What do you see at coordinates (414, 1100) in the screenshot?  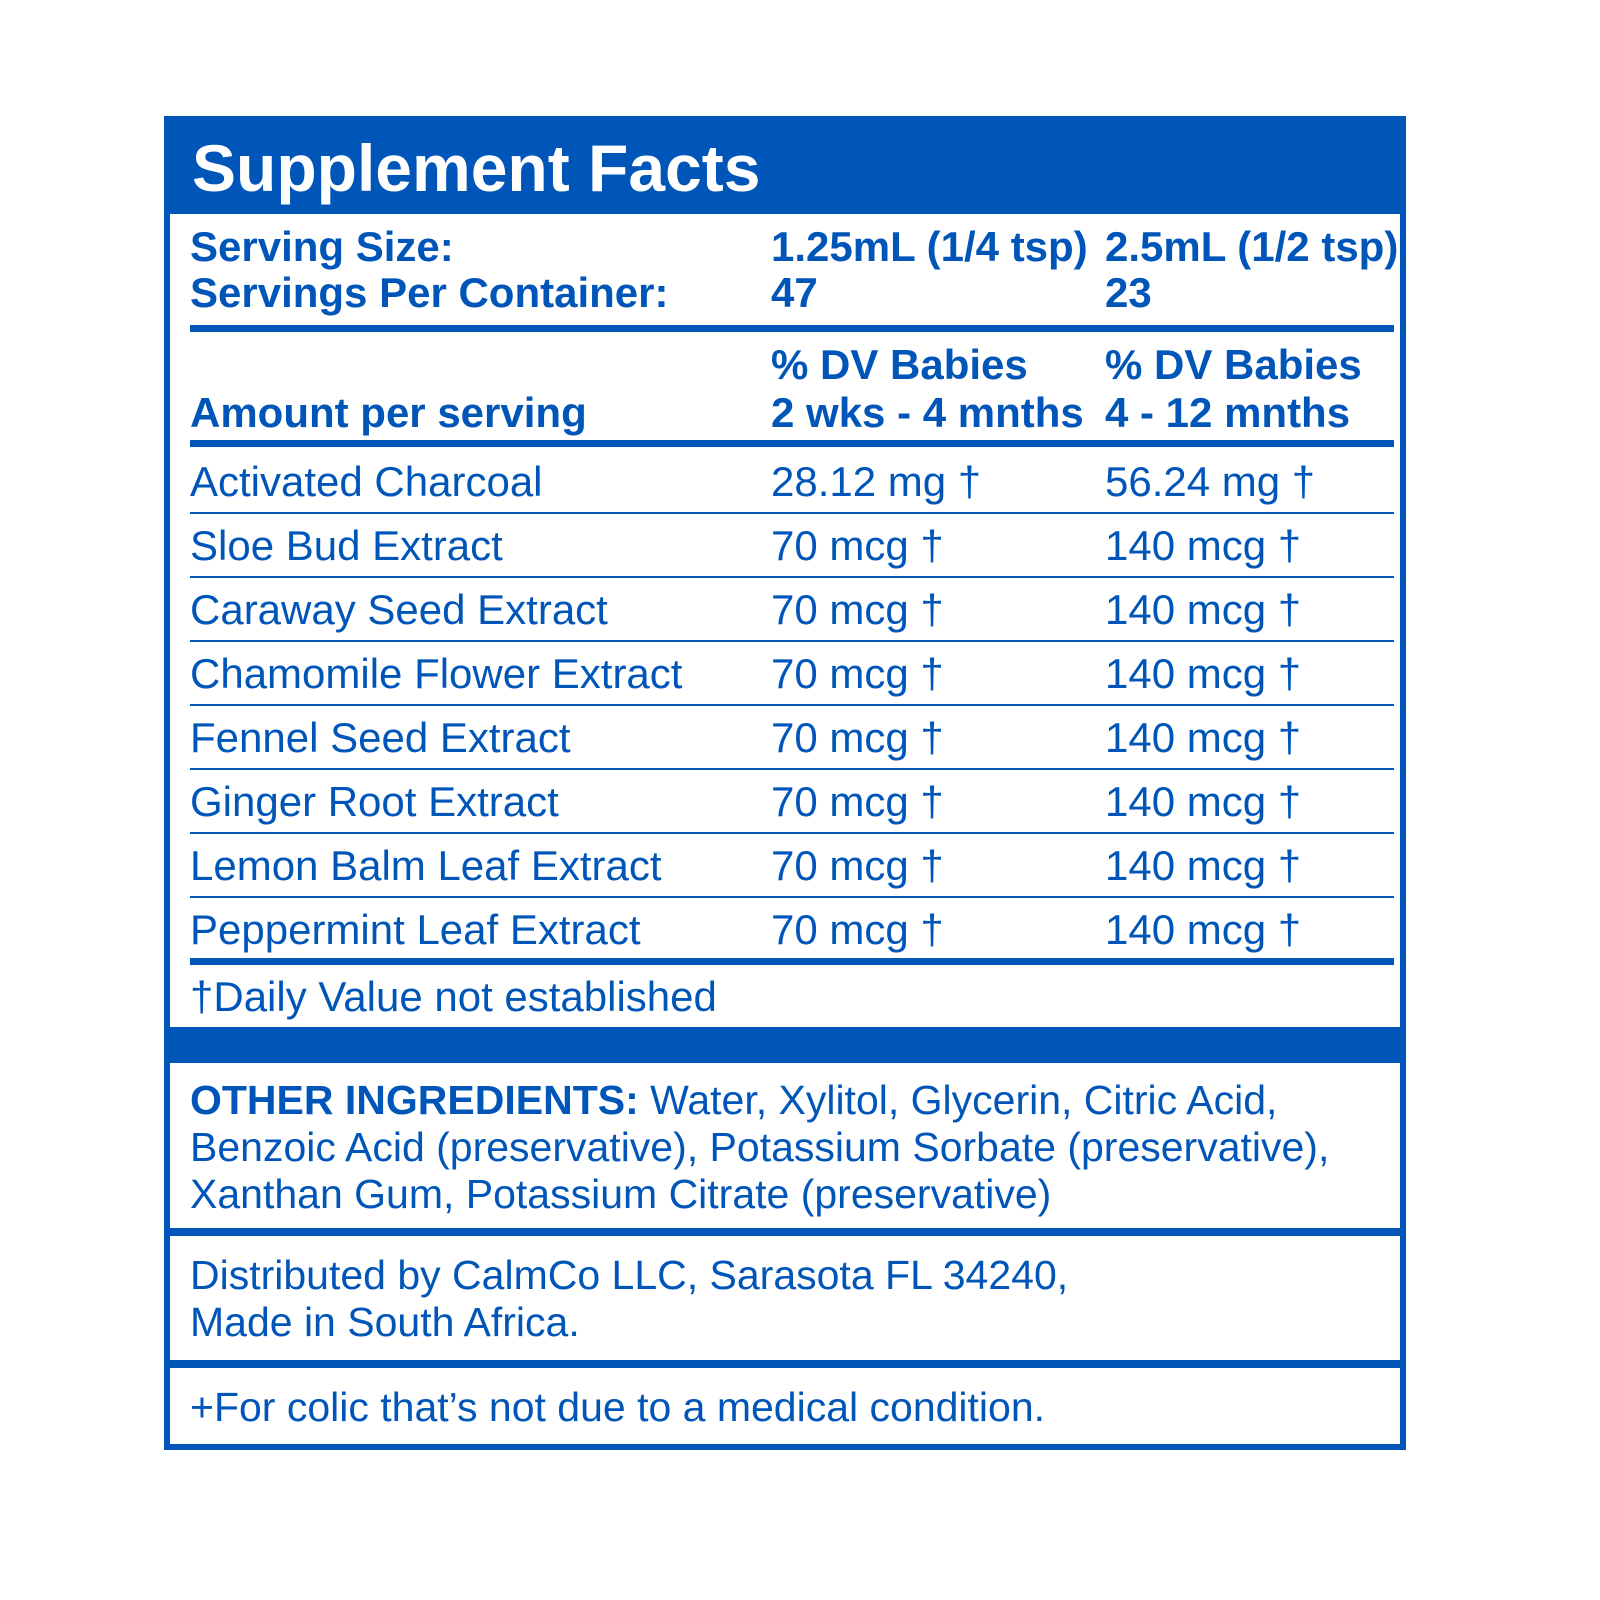 I see `other-ingredients-label: OTHER INGREDIENTS:` at bounding box center [414, 1100].